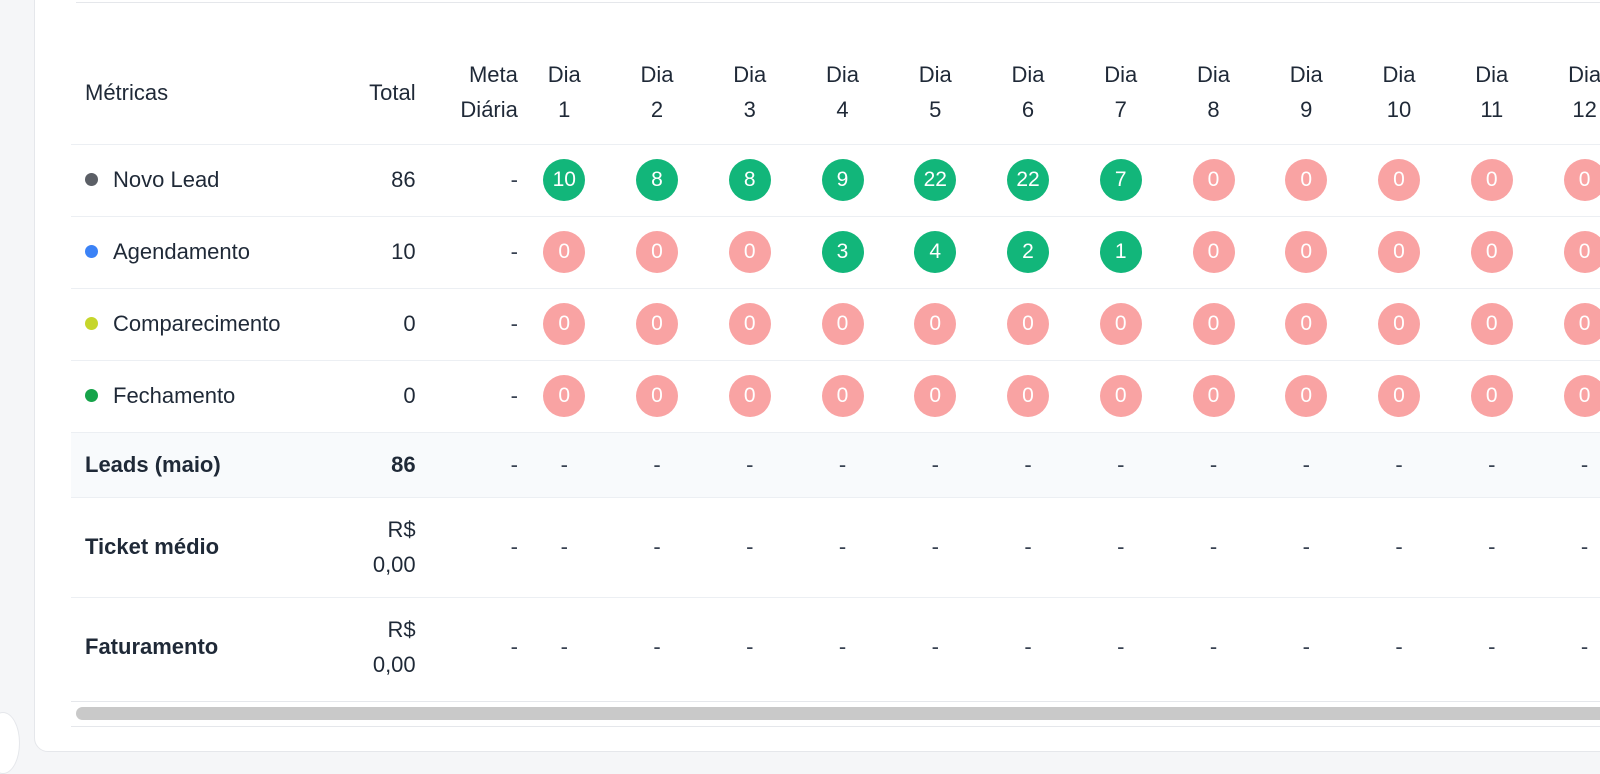 This screenshot has height=774, width=1600. I want to click on day-value-badge: 3, so click(842, 252).